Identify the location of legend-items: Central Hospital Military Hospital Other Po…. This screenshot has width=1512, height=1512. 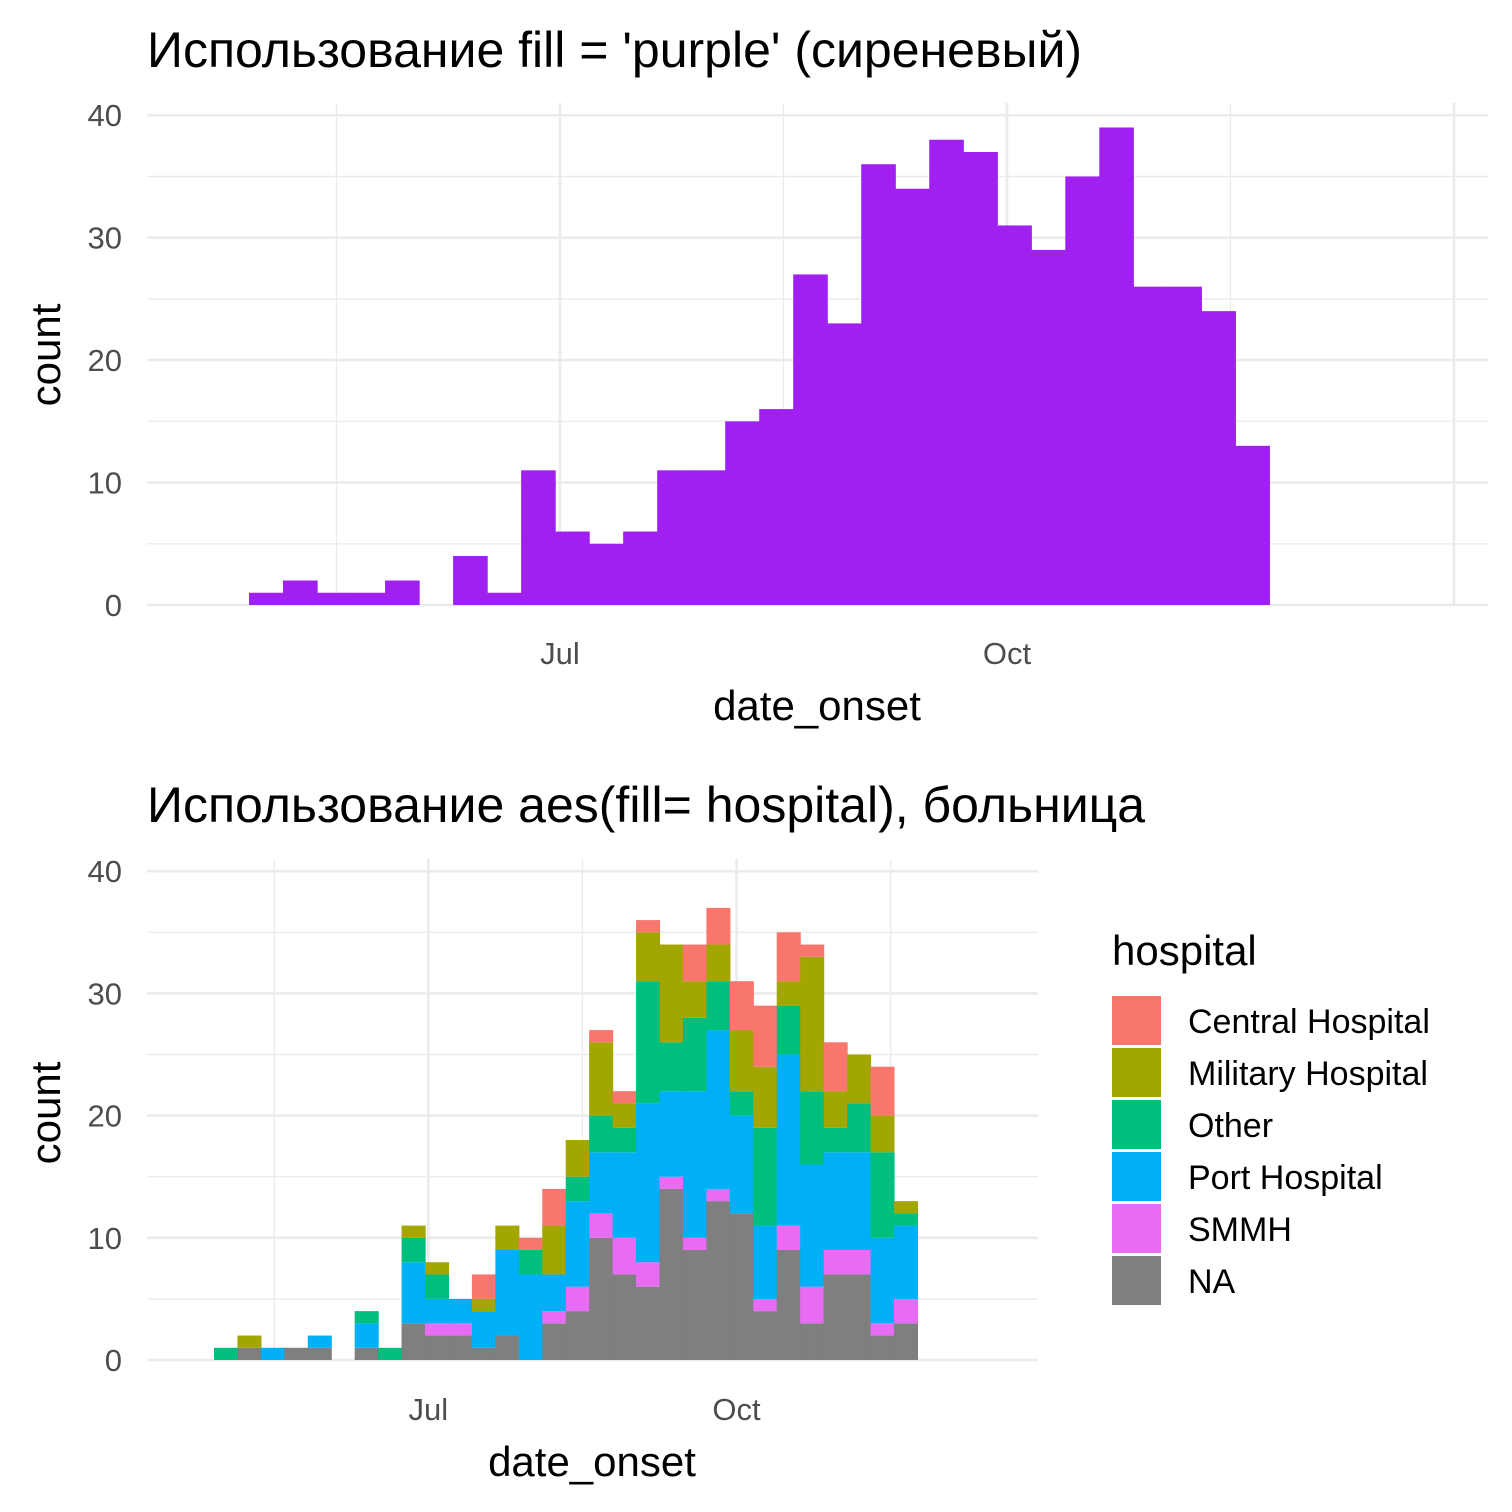
(1271, 1150).